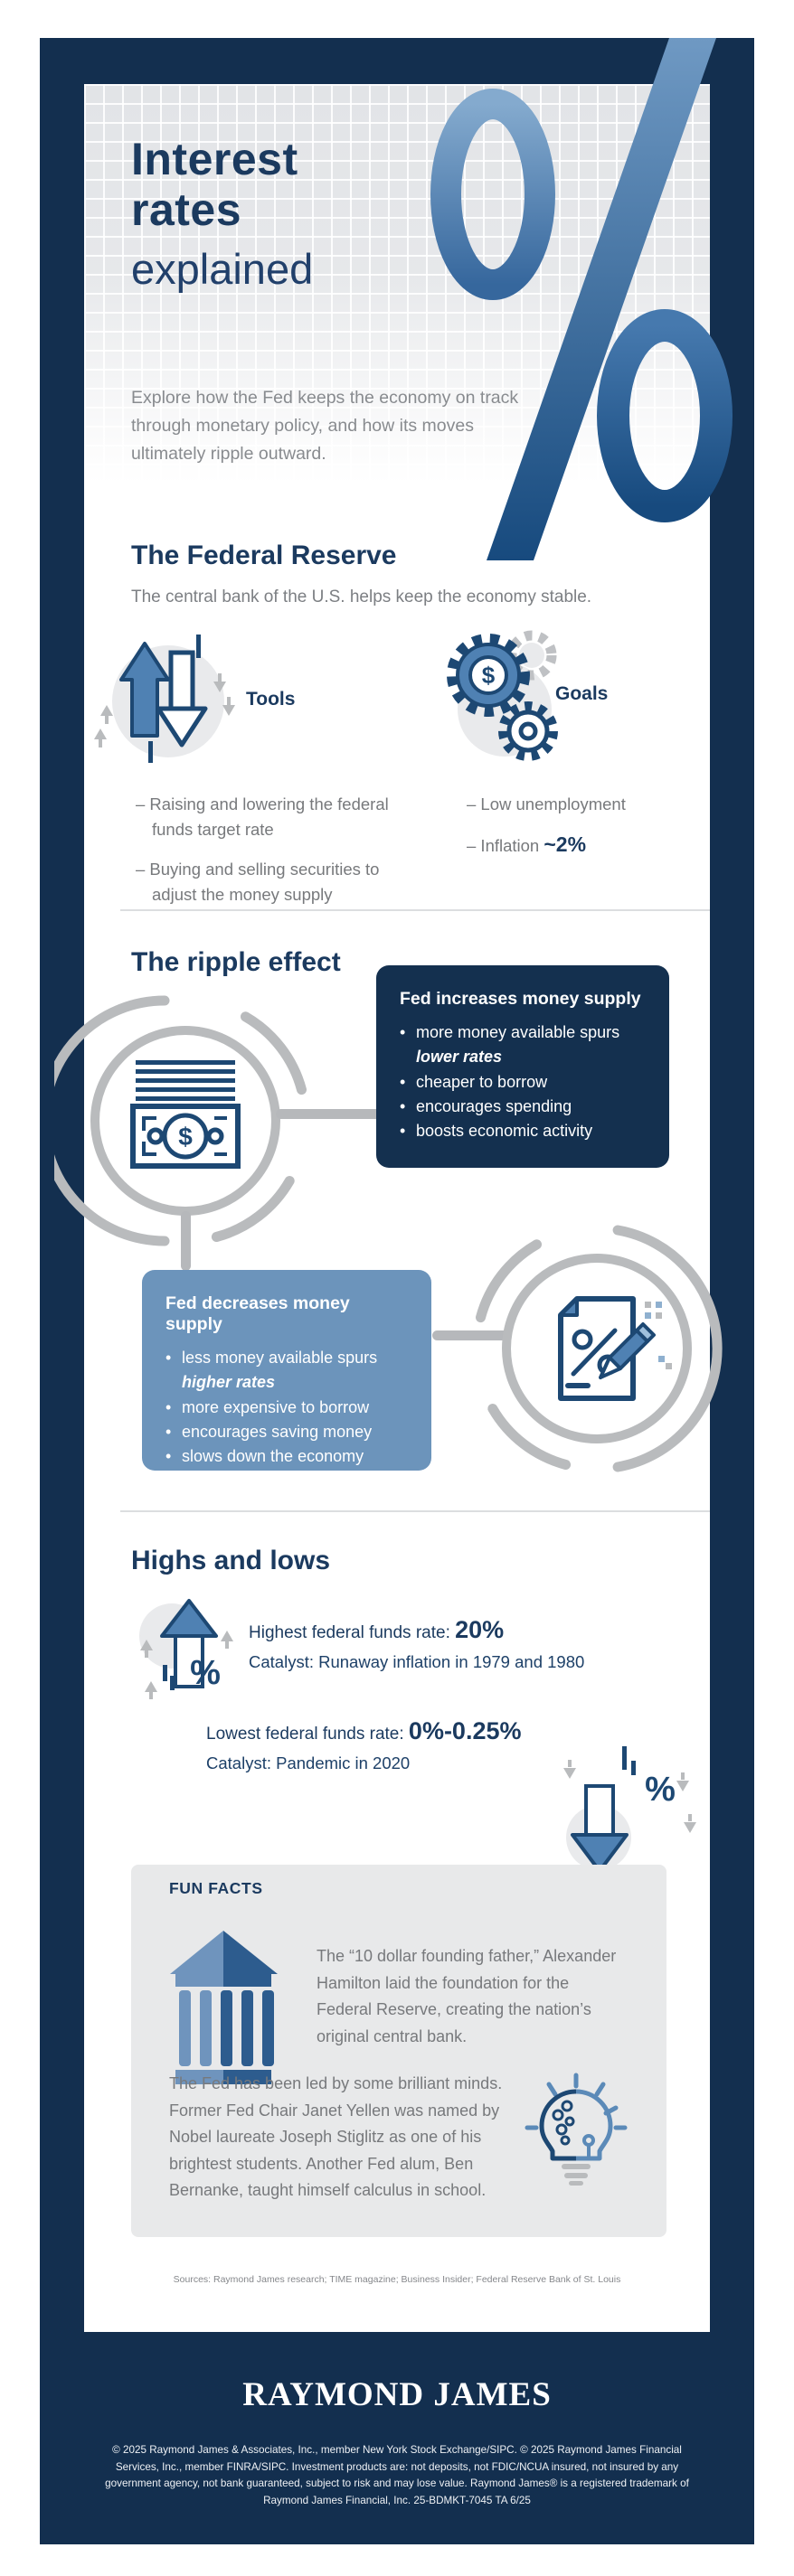 The height and width of the screenshot is (2576, 794). Describe the element at coordinates (576, 2129) in the screenshot. I see `brain-lightbulb-icon` at that location.